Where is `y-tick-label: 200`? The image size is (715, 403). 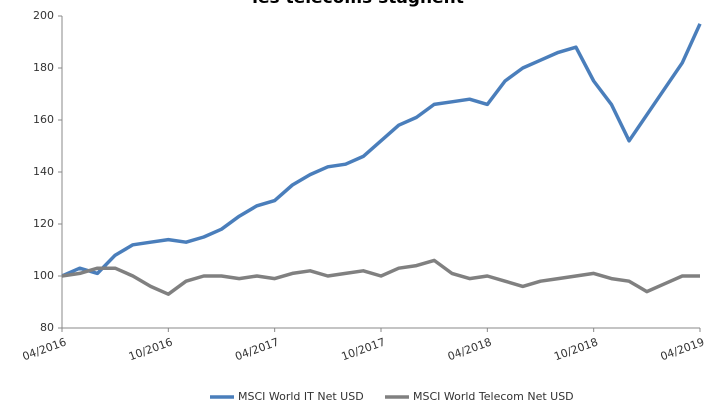
y-tick-label: 200 is located at coordinates (43, 15).